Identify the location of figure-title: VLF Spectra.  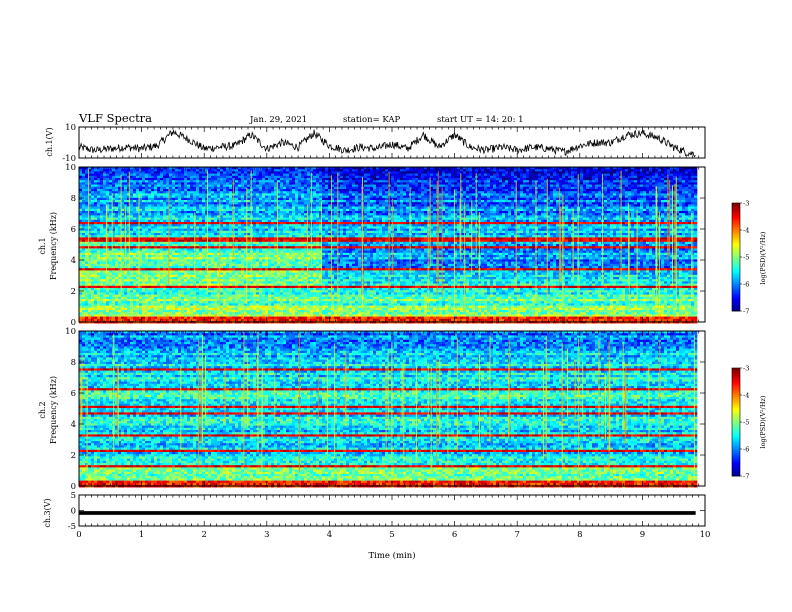
(115, 118).